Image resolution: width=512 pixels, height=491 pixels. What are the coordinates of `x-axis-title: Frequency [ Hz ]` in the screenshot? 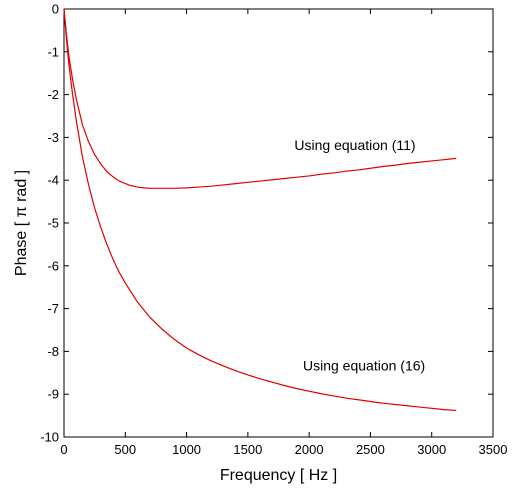 It's located at (278, 475).